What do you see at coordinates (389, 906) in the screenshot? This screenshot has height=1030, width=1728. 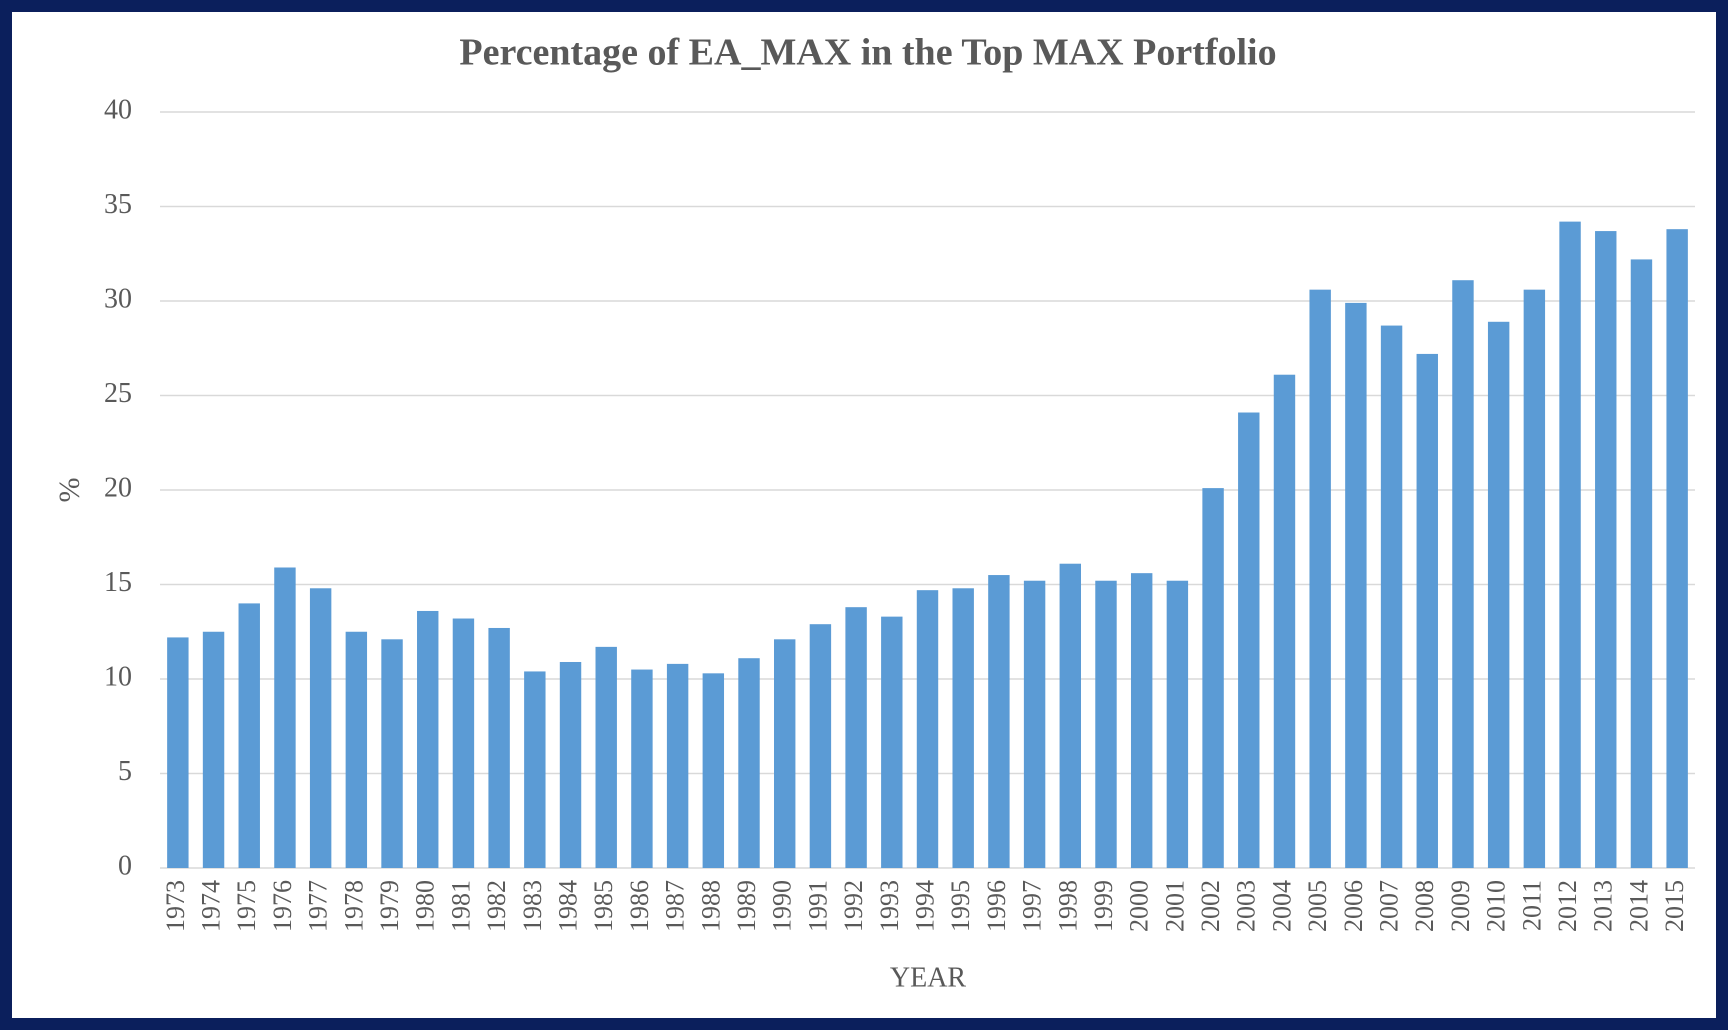 I see `x-tick-label: 1979` at bounding box center [389, 906].